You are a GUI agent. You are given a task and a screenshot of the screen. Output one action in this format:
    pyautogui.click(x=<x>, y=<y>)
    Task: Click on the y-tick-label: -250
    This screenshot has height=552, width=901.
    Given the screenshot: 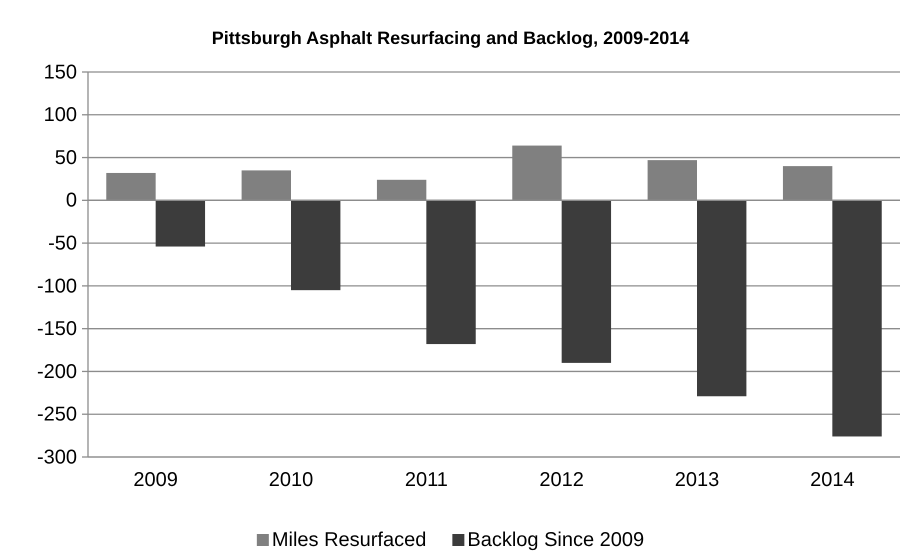 What is the action you would take?
    pyautogui.click(x=56, y=415)
    